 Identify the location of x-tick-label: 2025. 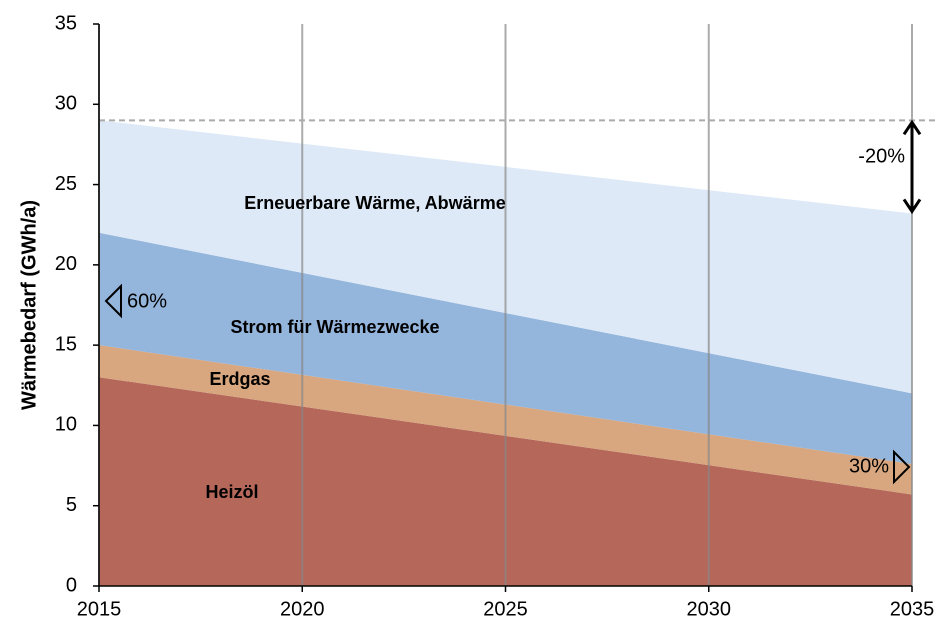
(505, 609).